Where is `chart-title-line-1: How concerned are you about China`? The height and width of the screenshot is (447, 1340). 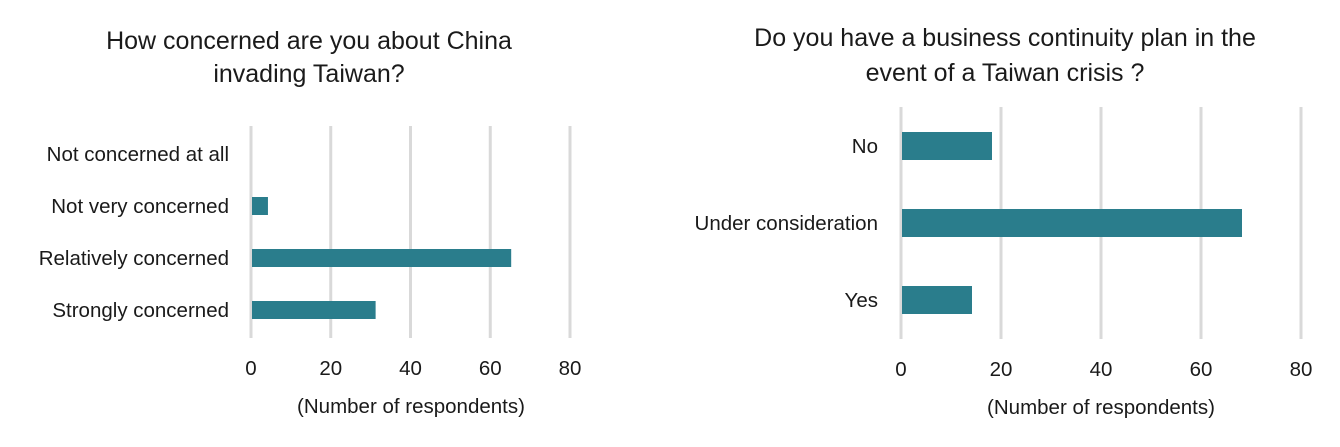 chart-title-line-1: How concerned are you about China is located at coordinates (309, 41).